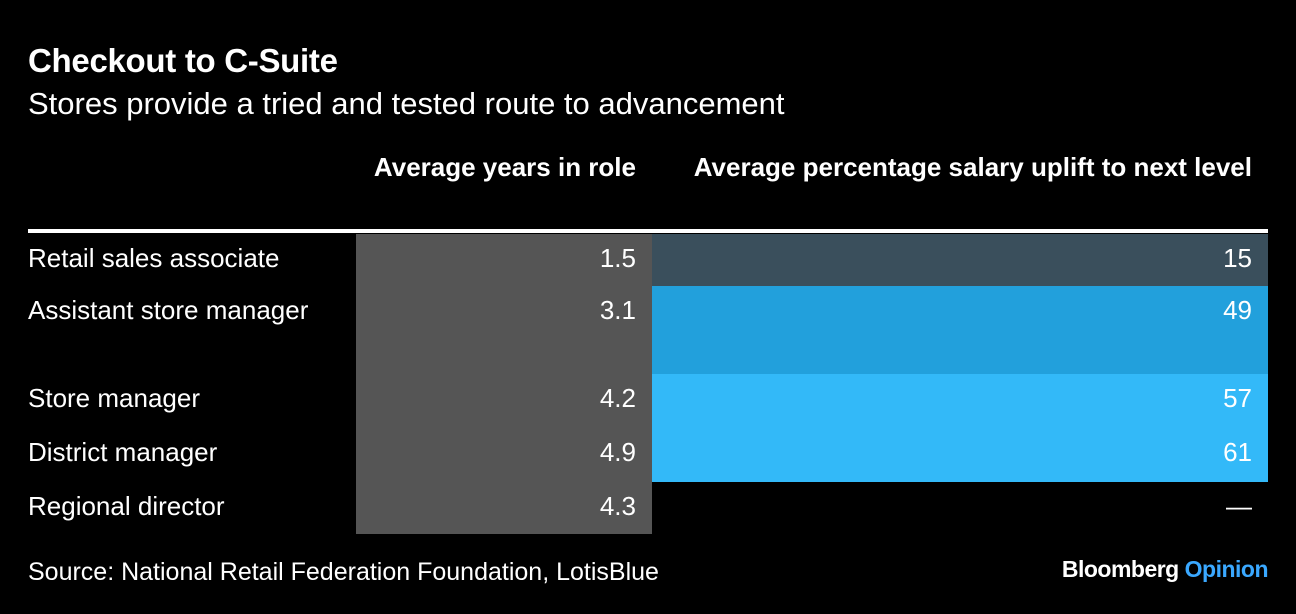  I want to click on cell-uplift-regional-director: —, so click(1239, 506).